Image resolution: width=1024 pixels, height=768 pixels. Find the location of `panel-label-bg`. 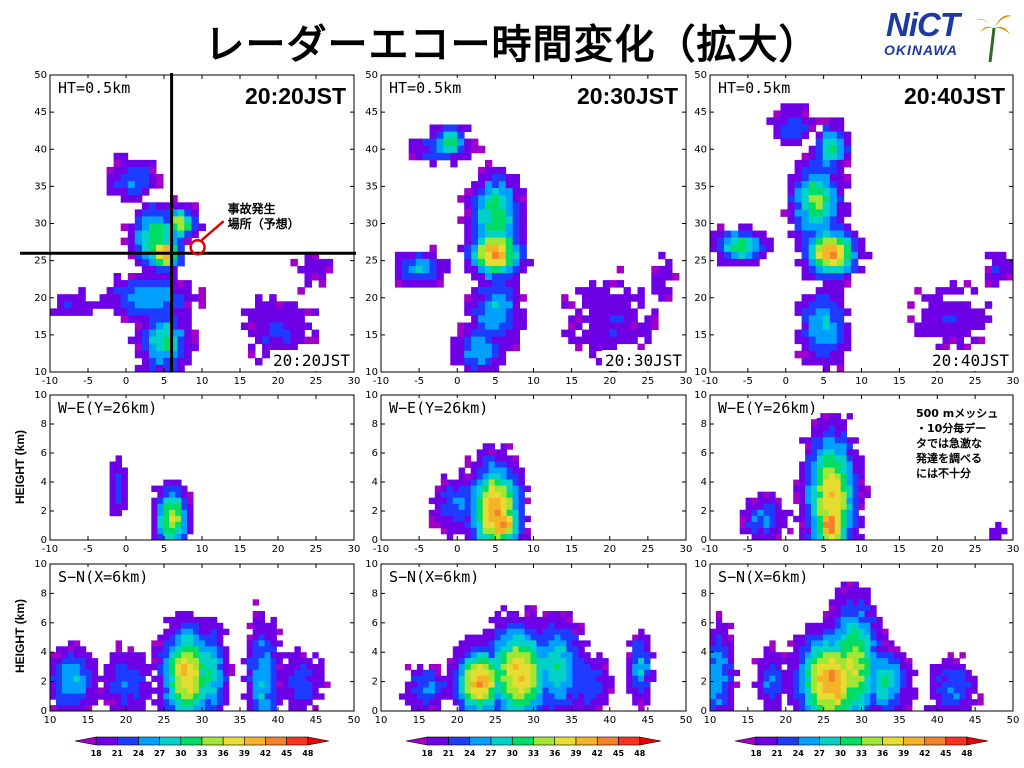

panel-label-bg is located at coordinates (434, 577).